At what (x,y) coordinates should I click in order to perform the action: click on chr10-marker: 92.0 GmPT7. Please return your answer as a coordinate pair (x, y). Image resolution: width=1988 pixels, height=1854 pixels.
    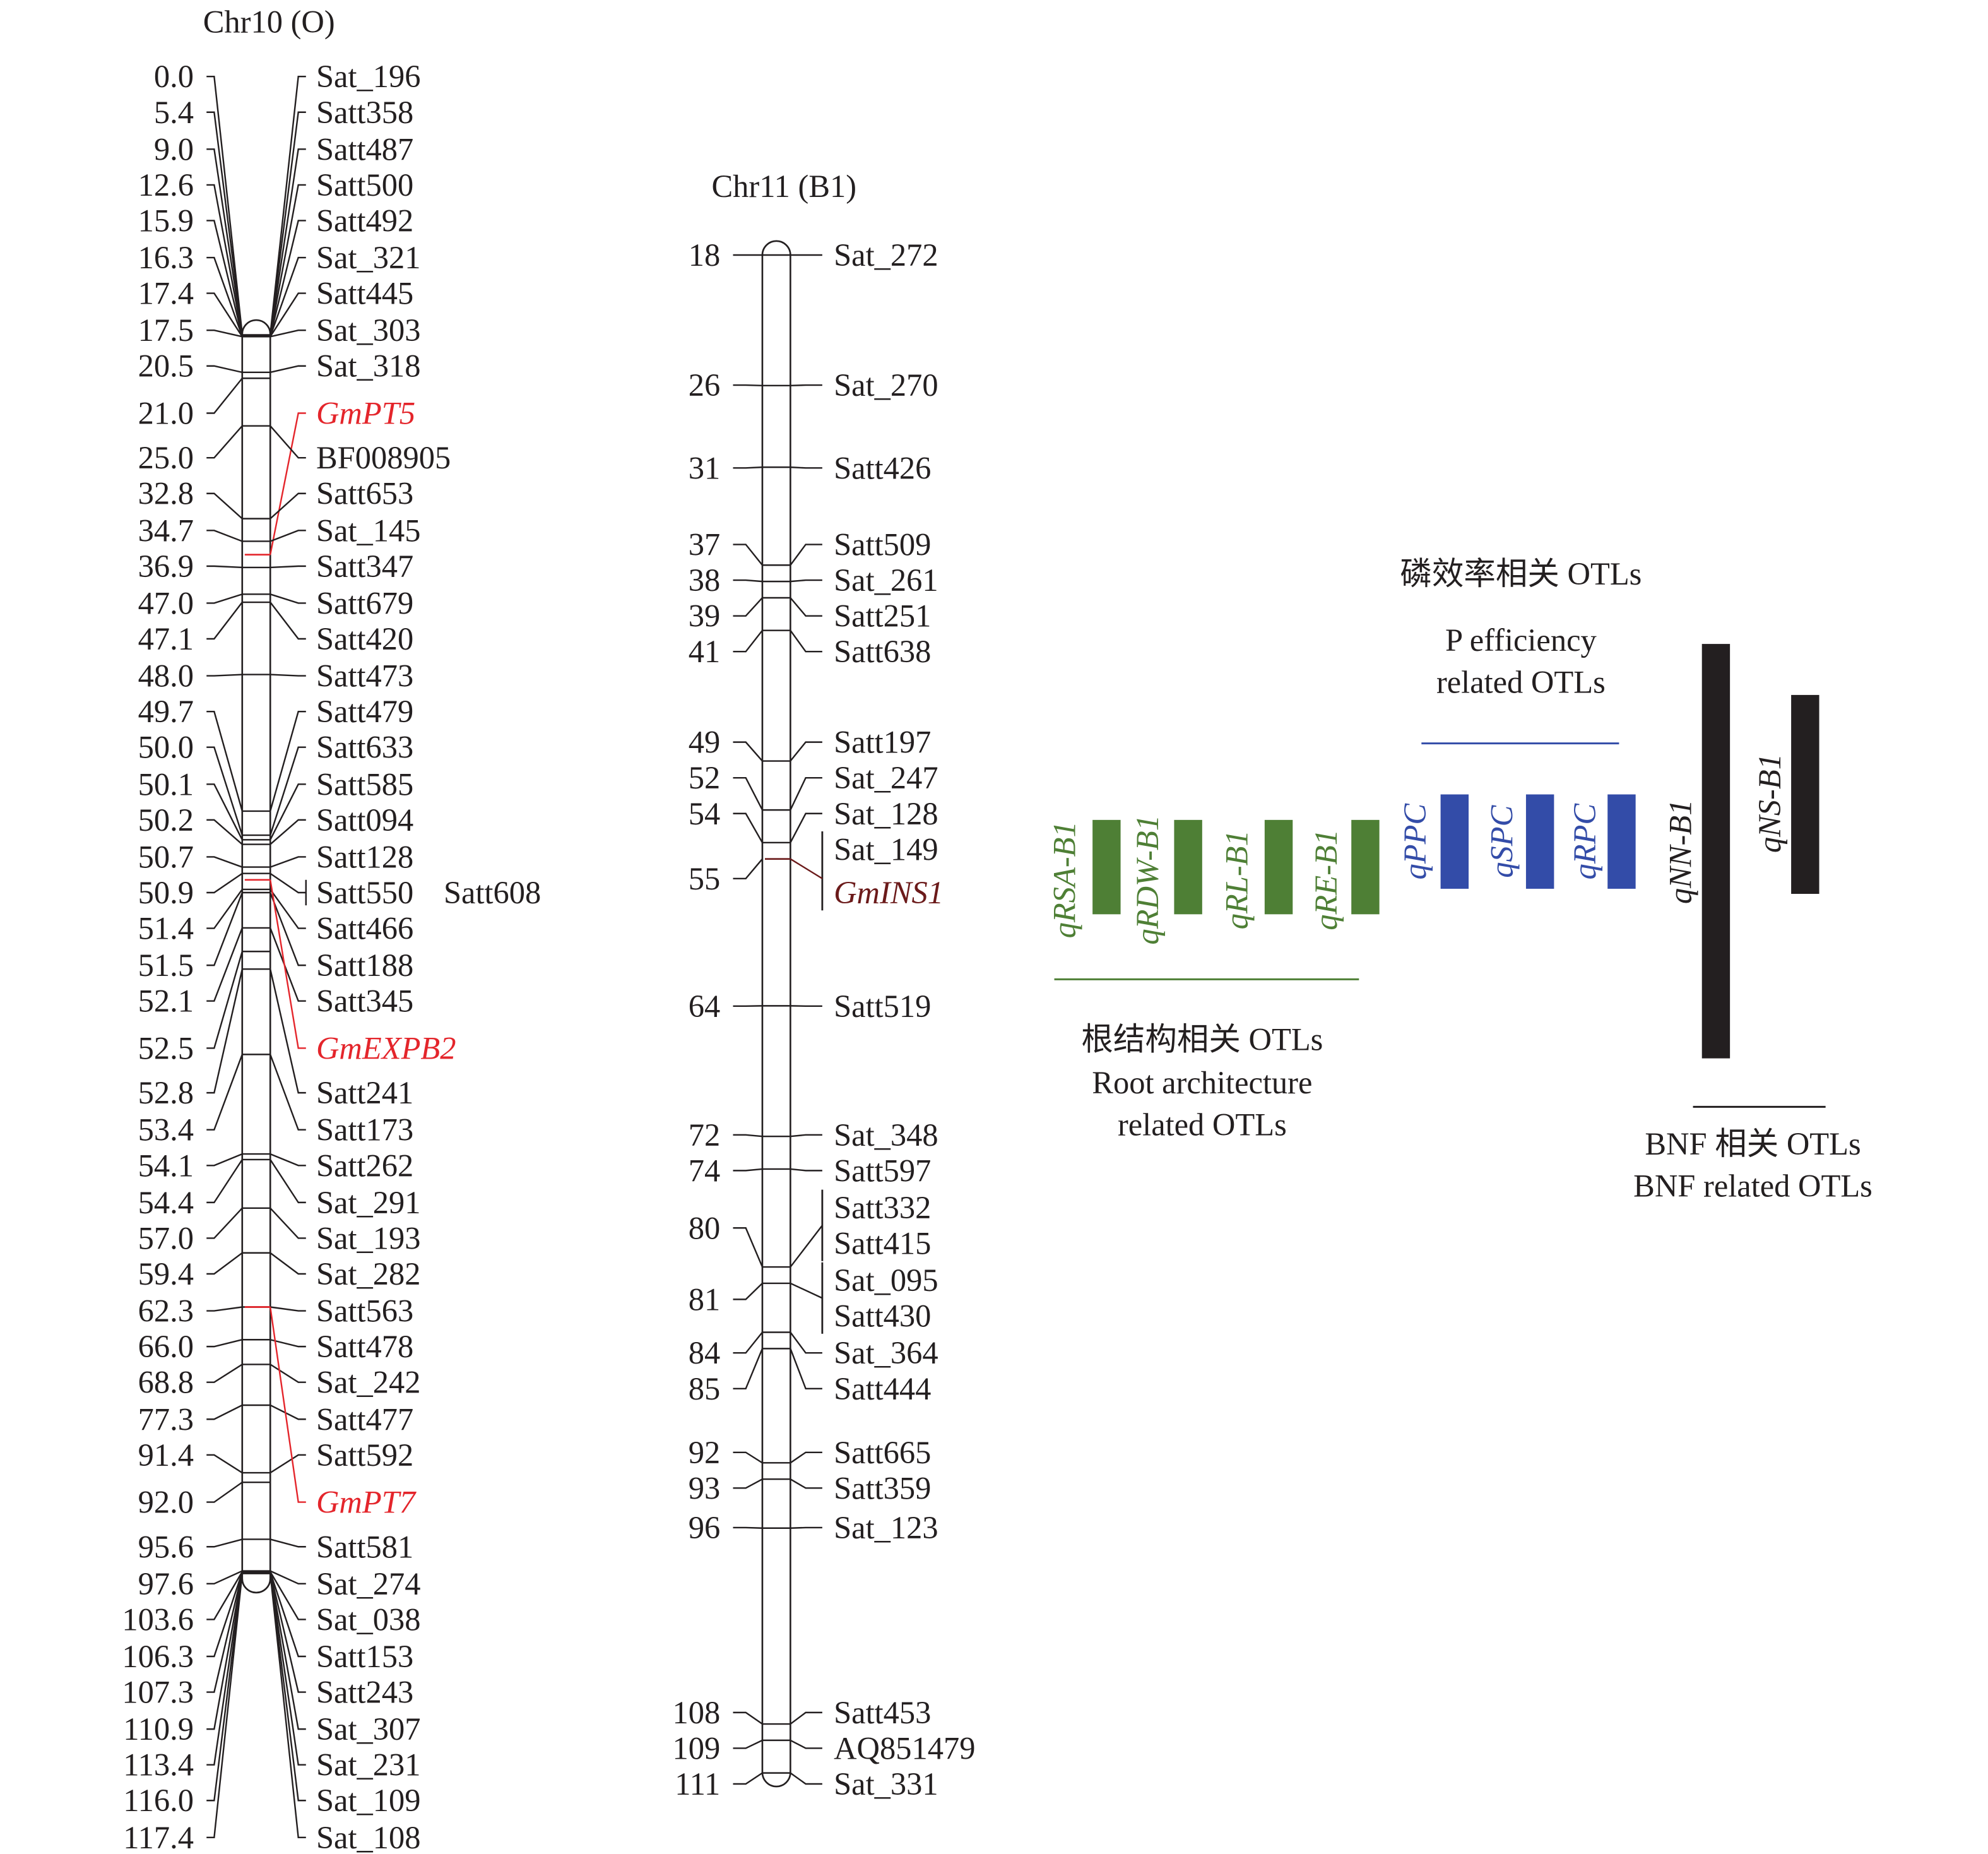
    Looking at the image, I should click on (277, 1413).